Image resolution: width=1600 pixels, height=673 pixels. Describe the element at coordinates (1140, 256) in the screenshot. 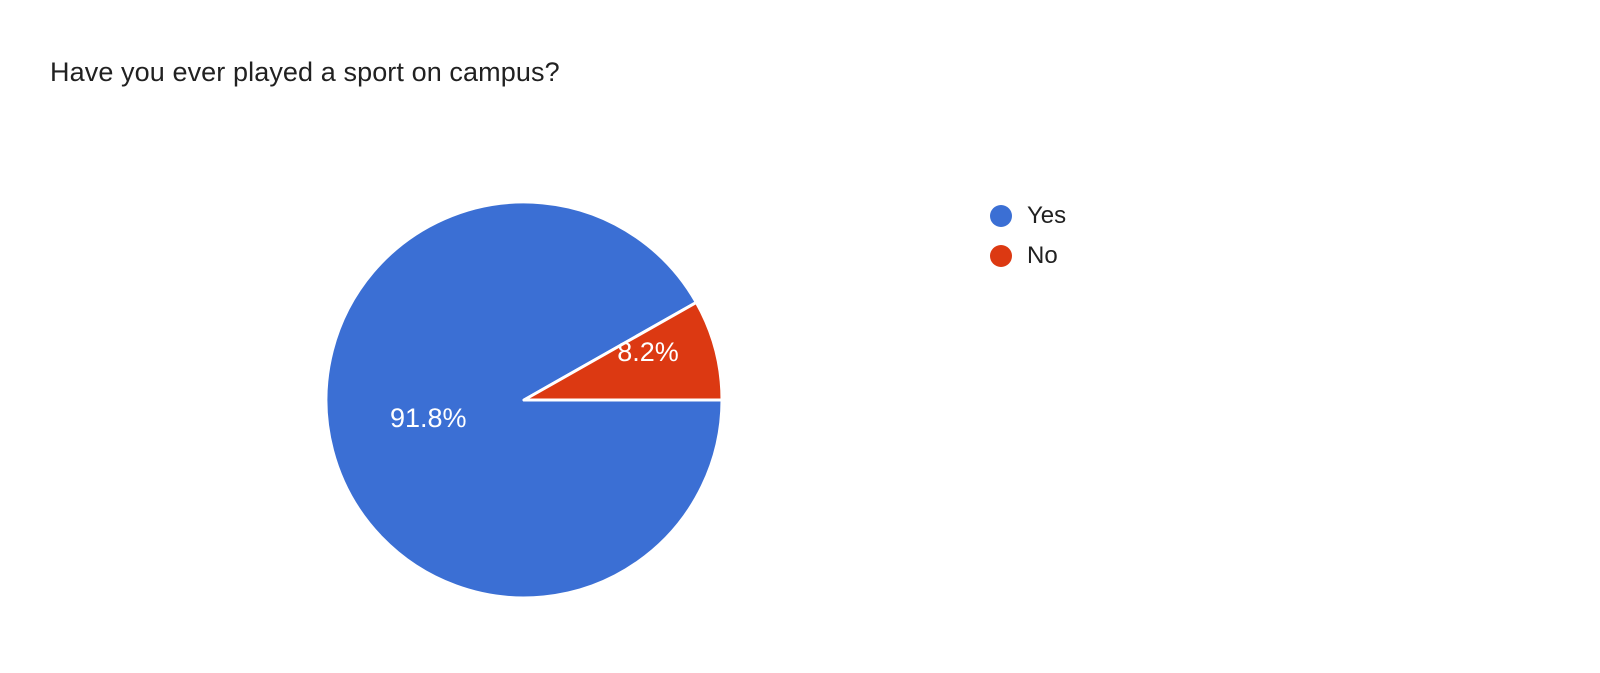

I see `legend-item-no: No` at that location.